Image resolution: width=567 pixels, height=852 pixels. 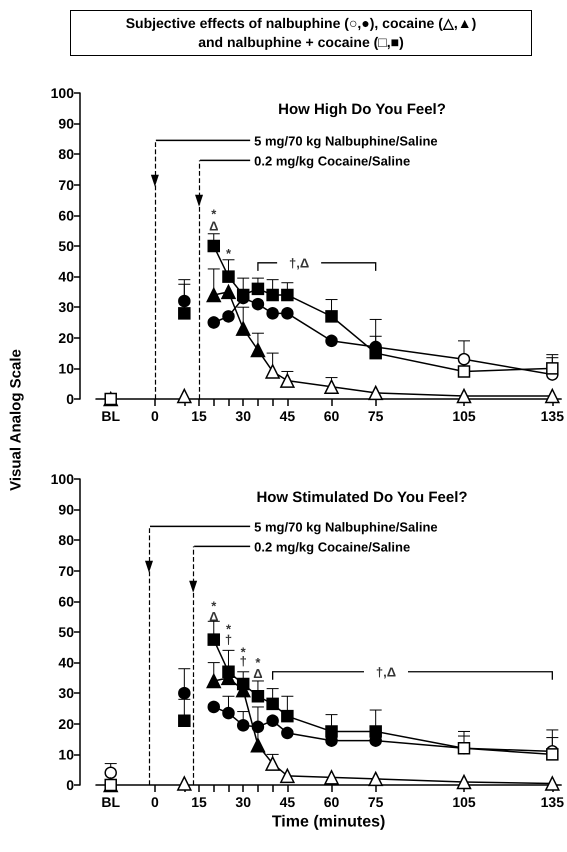 I want to click on x-axis-title: Time (minutes), so click(x=329, y=821).